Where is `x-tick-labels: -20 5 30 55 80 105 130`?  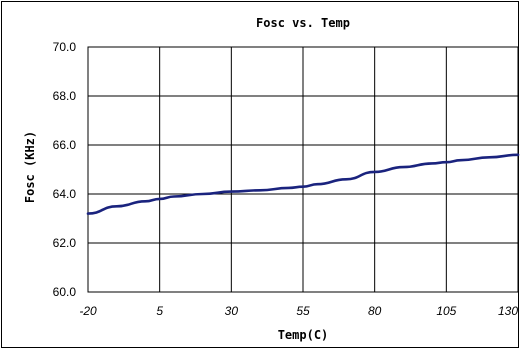 x-tick-labels: -20 5 30 55 80 105 130 is located at coordinates (298, 311).